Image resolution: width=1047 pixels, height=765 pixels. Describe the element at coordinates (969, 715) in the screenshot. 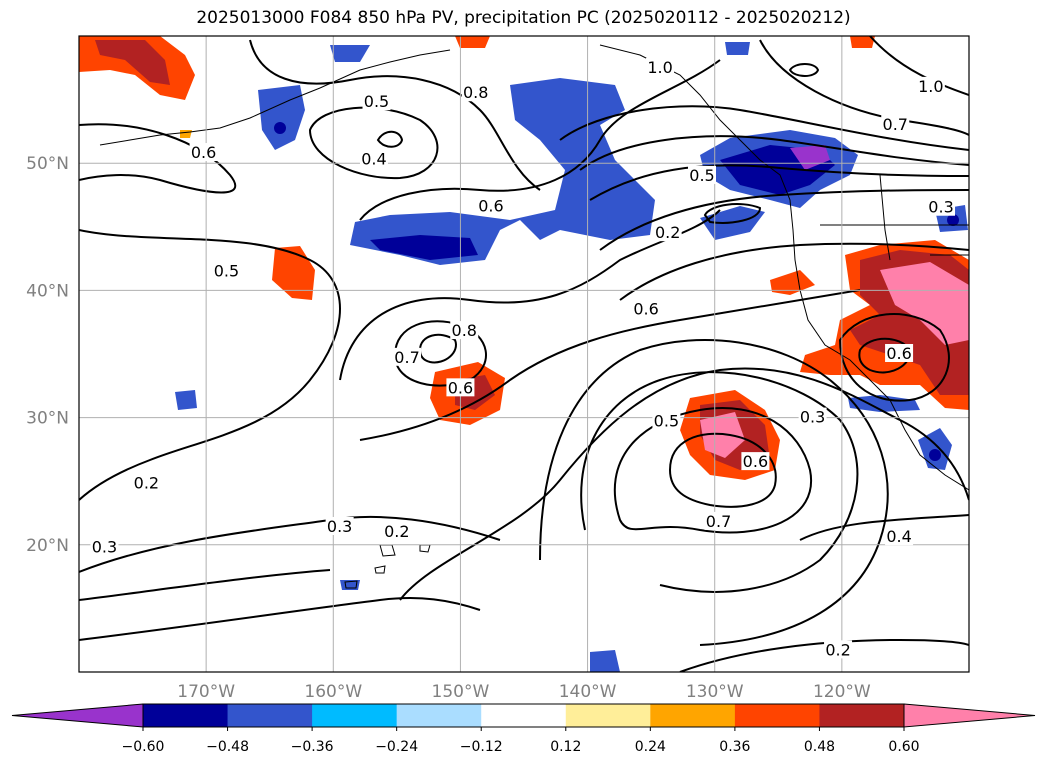

I see `colorbar-extend-max` at that location.